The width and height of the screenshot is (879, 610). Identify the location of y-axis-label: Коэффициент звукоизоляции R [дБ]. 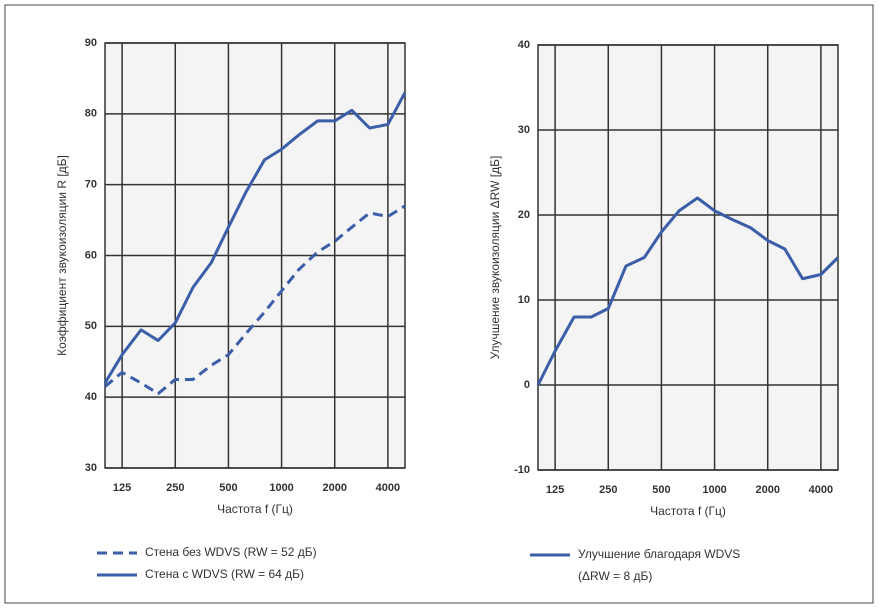
(62, 255).